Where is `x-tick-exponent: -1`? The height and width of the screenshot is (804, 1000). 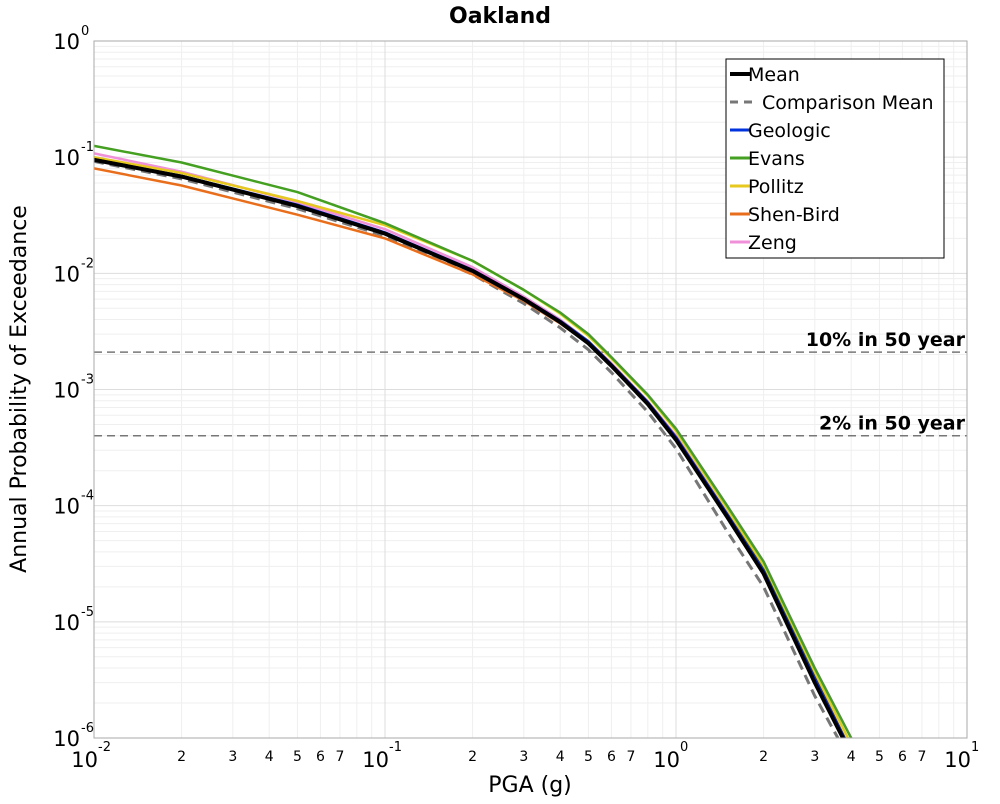
x-tick-exponent: -1 is located at coordinates (395, 747).